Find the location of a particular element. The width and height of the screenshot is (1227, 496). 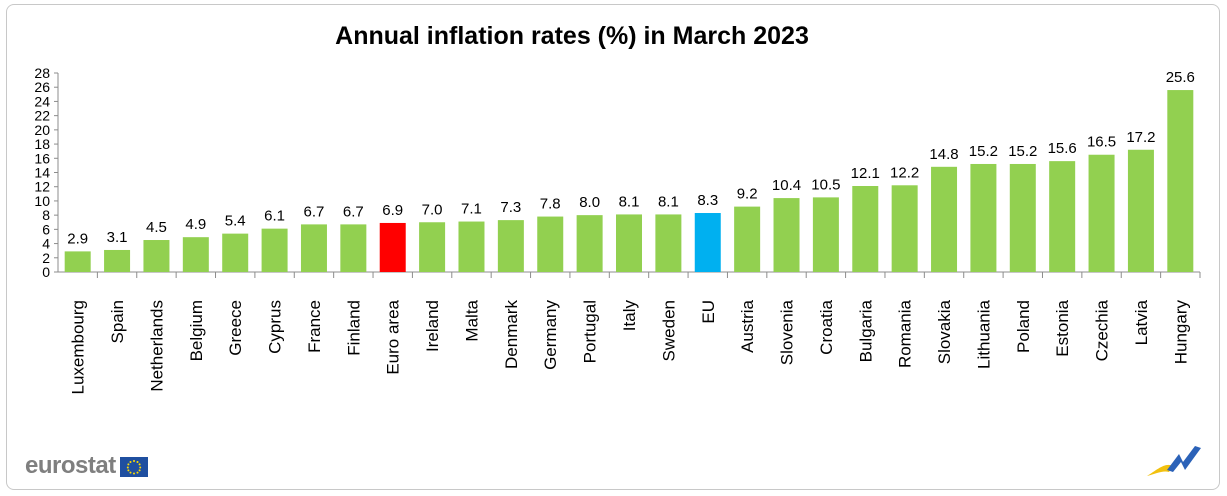

value-label: 10.5 is located at coordinates (825, 184).